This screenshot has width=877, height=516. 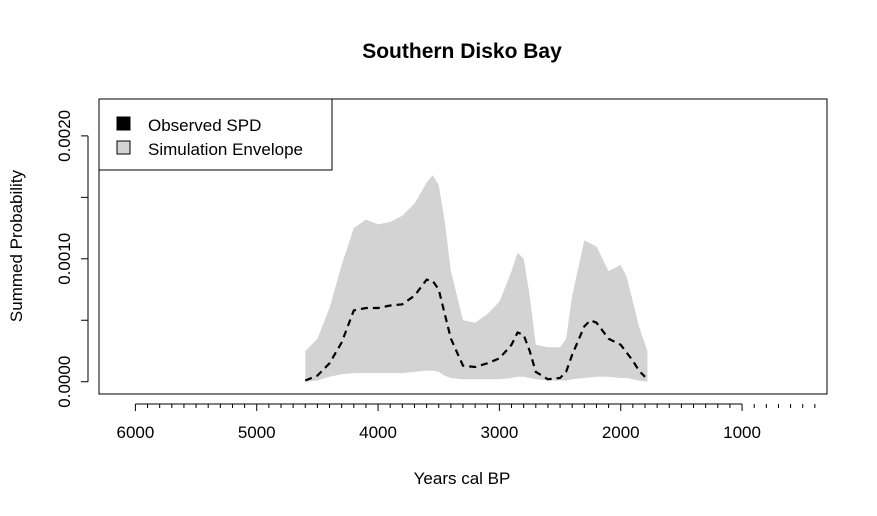 What do you see at coordinates (135, 432) in the screenshot?
I see `x-tick-label: 6000` at bounding box center [135, 432].